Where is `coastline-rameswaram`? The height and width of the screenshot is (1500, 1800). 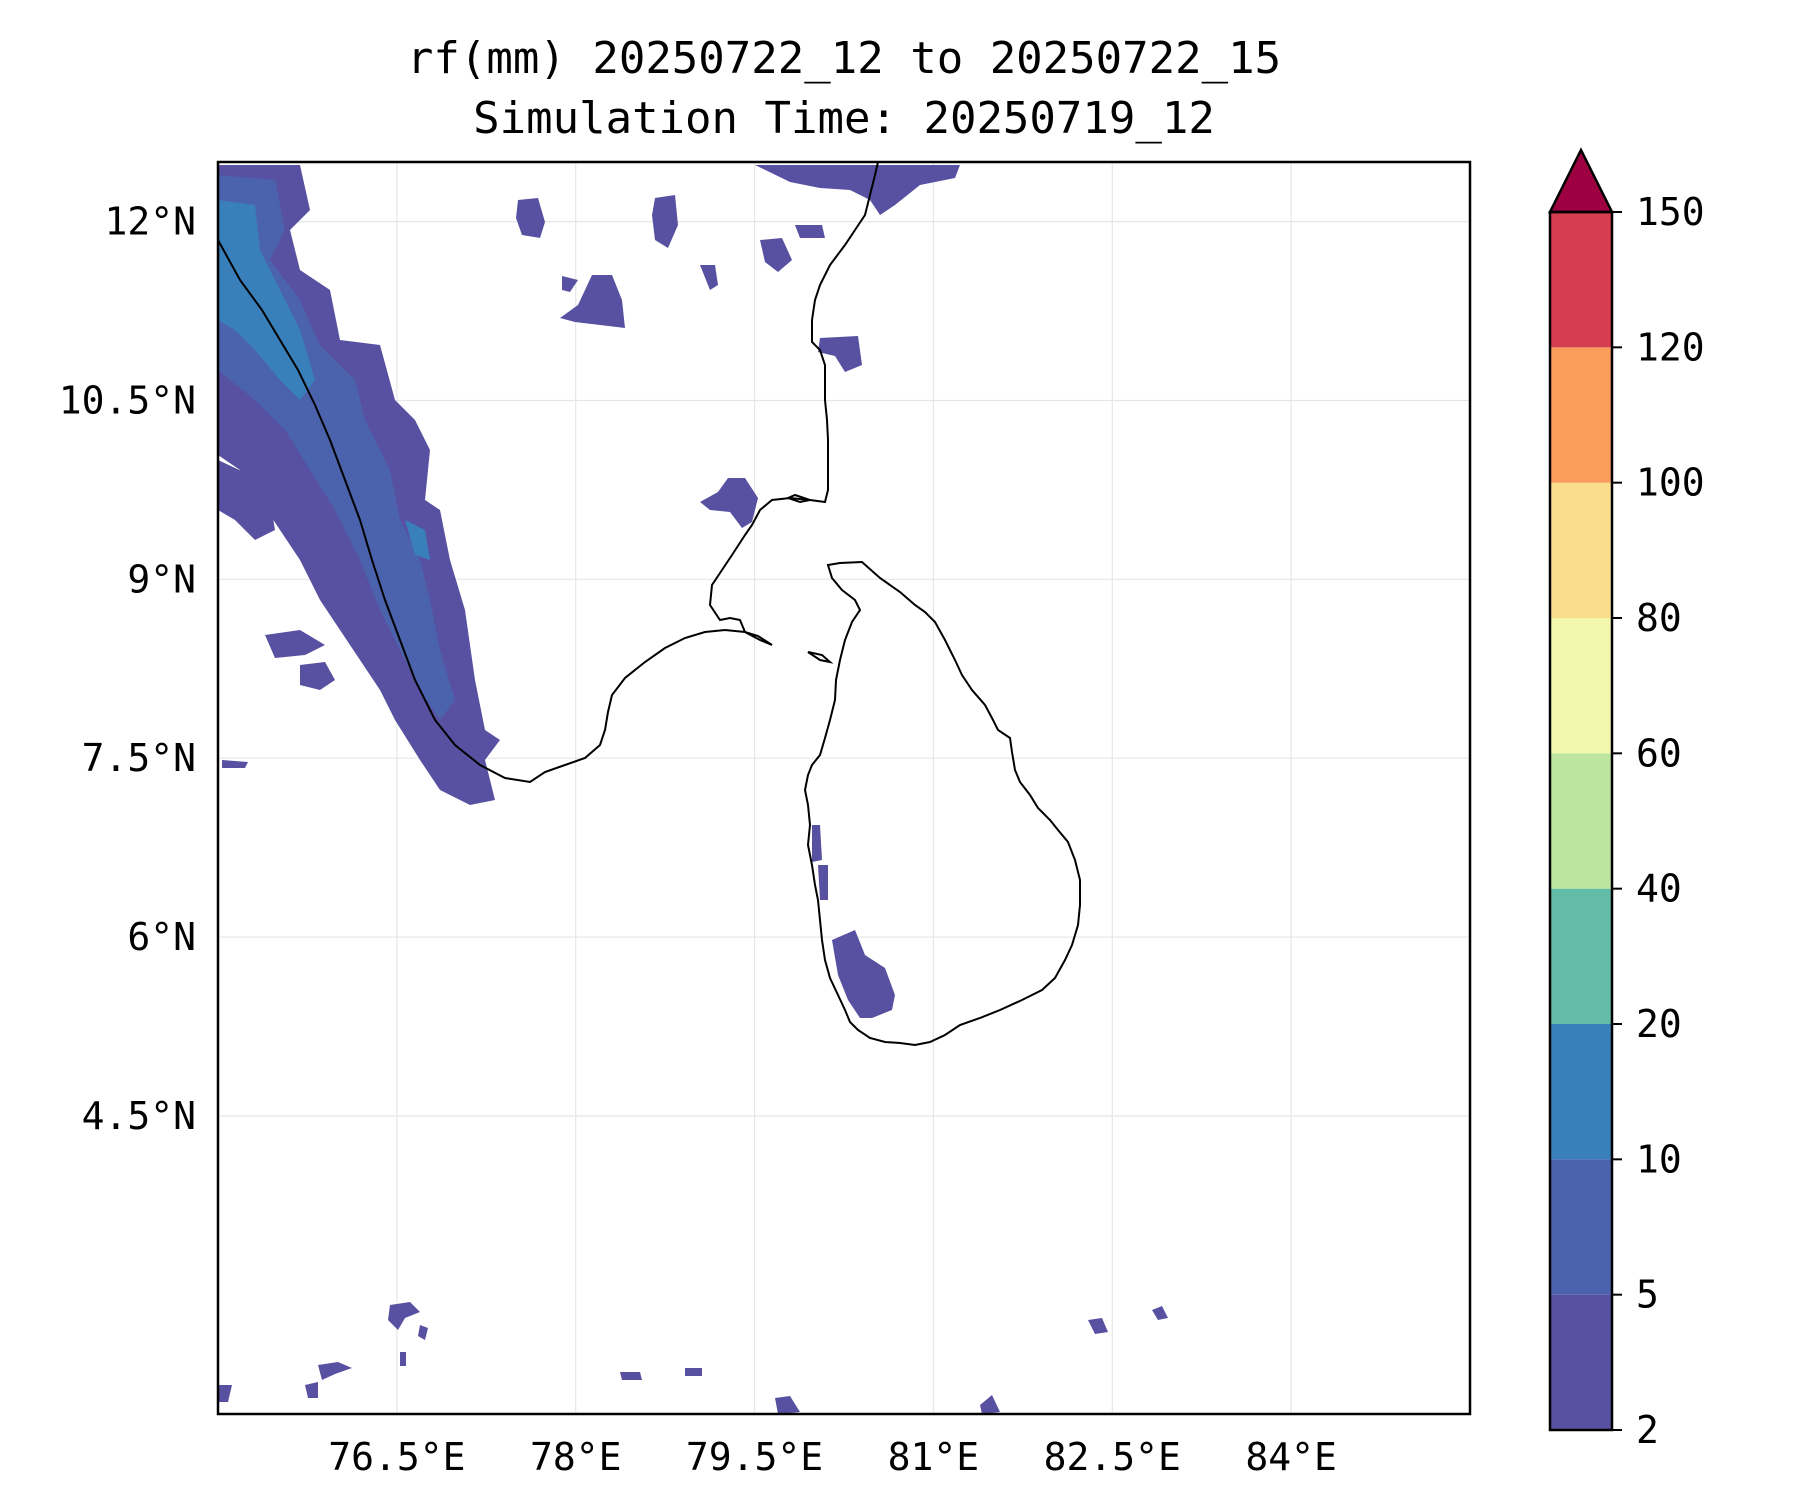
coastline-rameswaram is located at coordinates (799, 498).